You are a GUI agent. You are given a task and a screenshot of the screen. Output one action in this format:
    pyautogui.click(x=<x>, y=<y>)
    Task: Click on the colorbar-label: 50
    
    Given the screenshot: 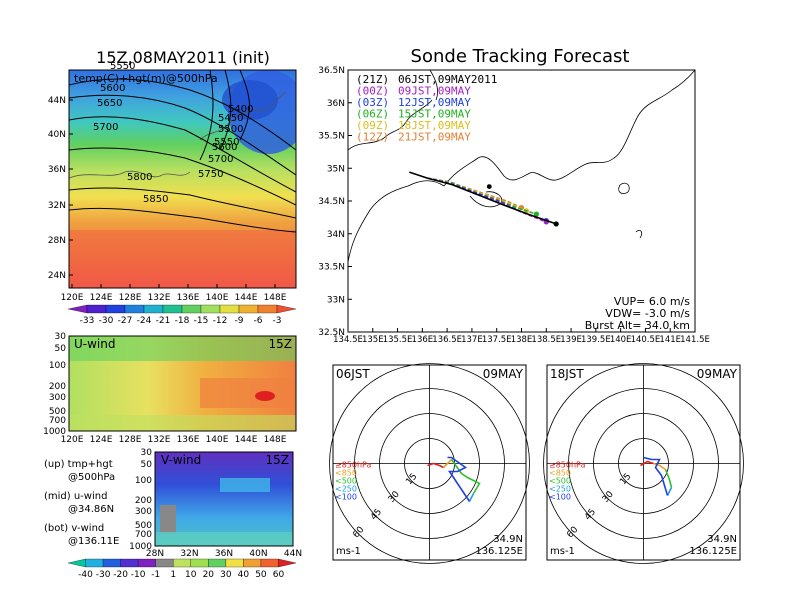 What is the action you would take?
    pyautogui.click(x=261, y=575)
    